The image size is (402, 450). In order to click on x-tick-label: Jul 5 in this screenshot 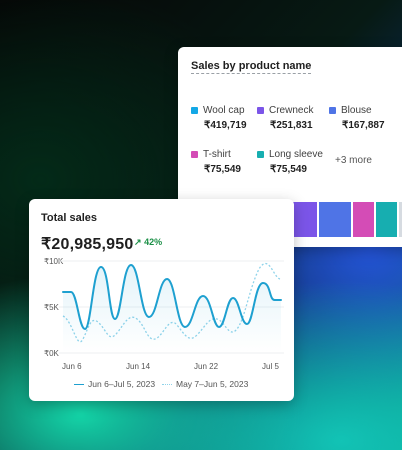, I will do `click(270, 366)`.